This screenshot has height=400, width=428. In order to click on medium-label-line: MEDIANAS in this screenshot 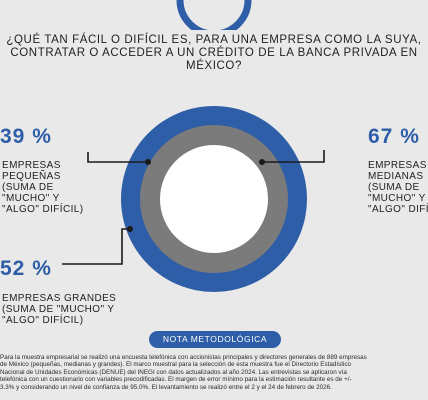, I will do `click(396, 176)`.